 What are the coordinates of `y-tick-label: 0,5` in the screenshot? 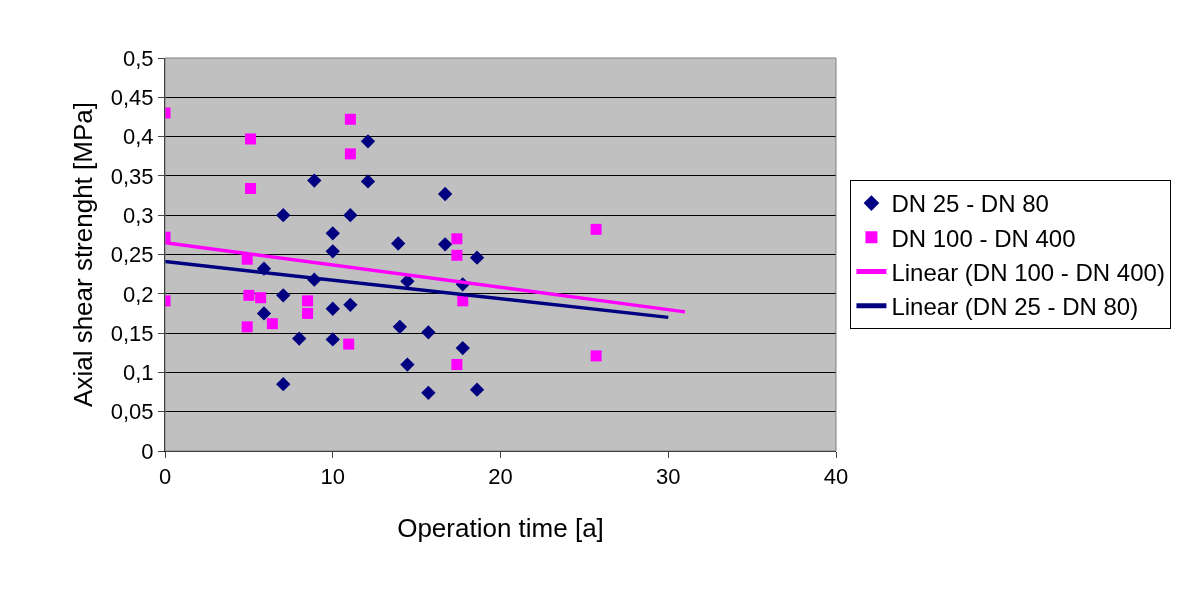 It's located at (138, 58).